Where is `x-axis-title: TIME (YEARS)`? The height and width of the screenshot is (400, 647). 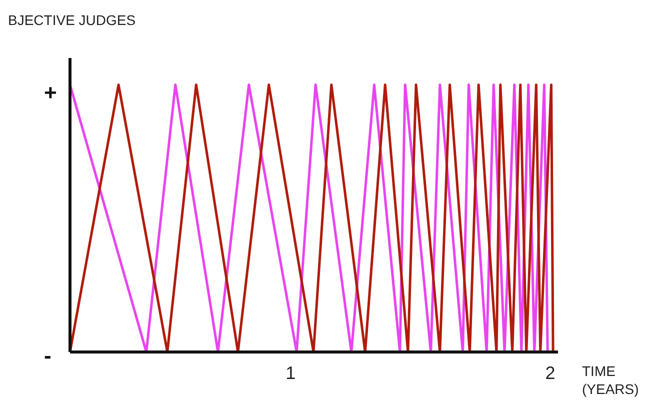
x-axis-title: TIME (YEARS) is located at coordinates (610, 380).